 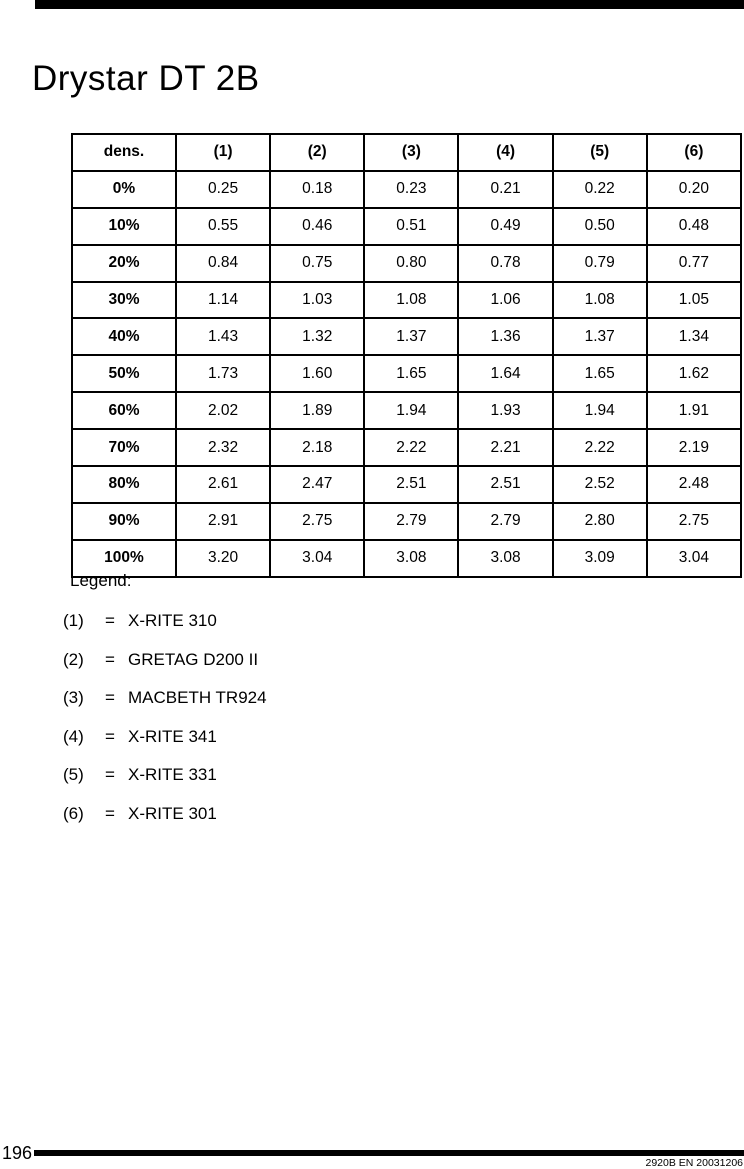 I want to click on legend-item-key: (3), so click(x=73, y=697).